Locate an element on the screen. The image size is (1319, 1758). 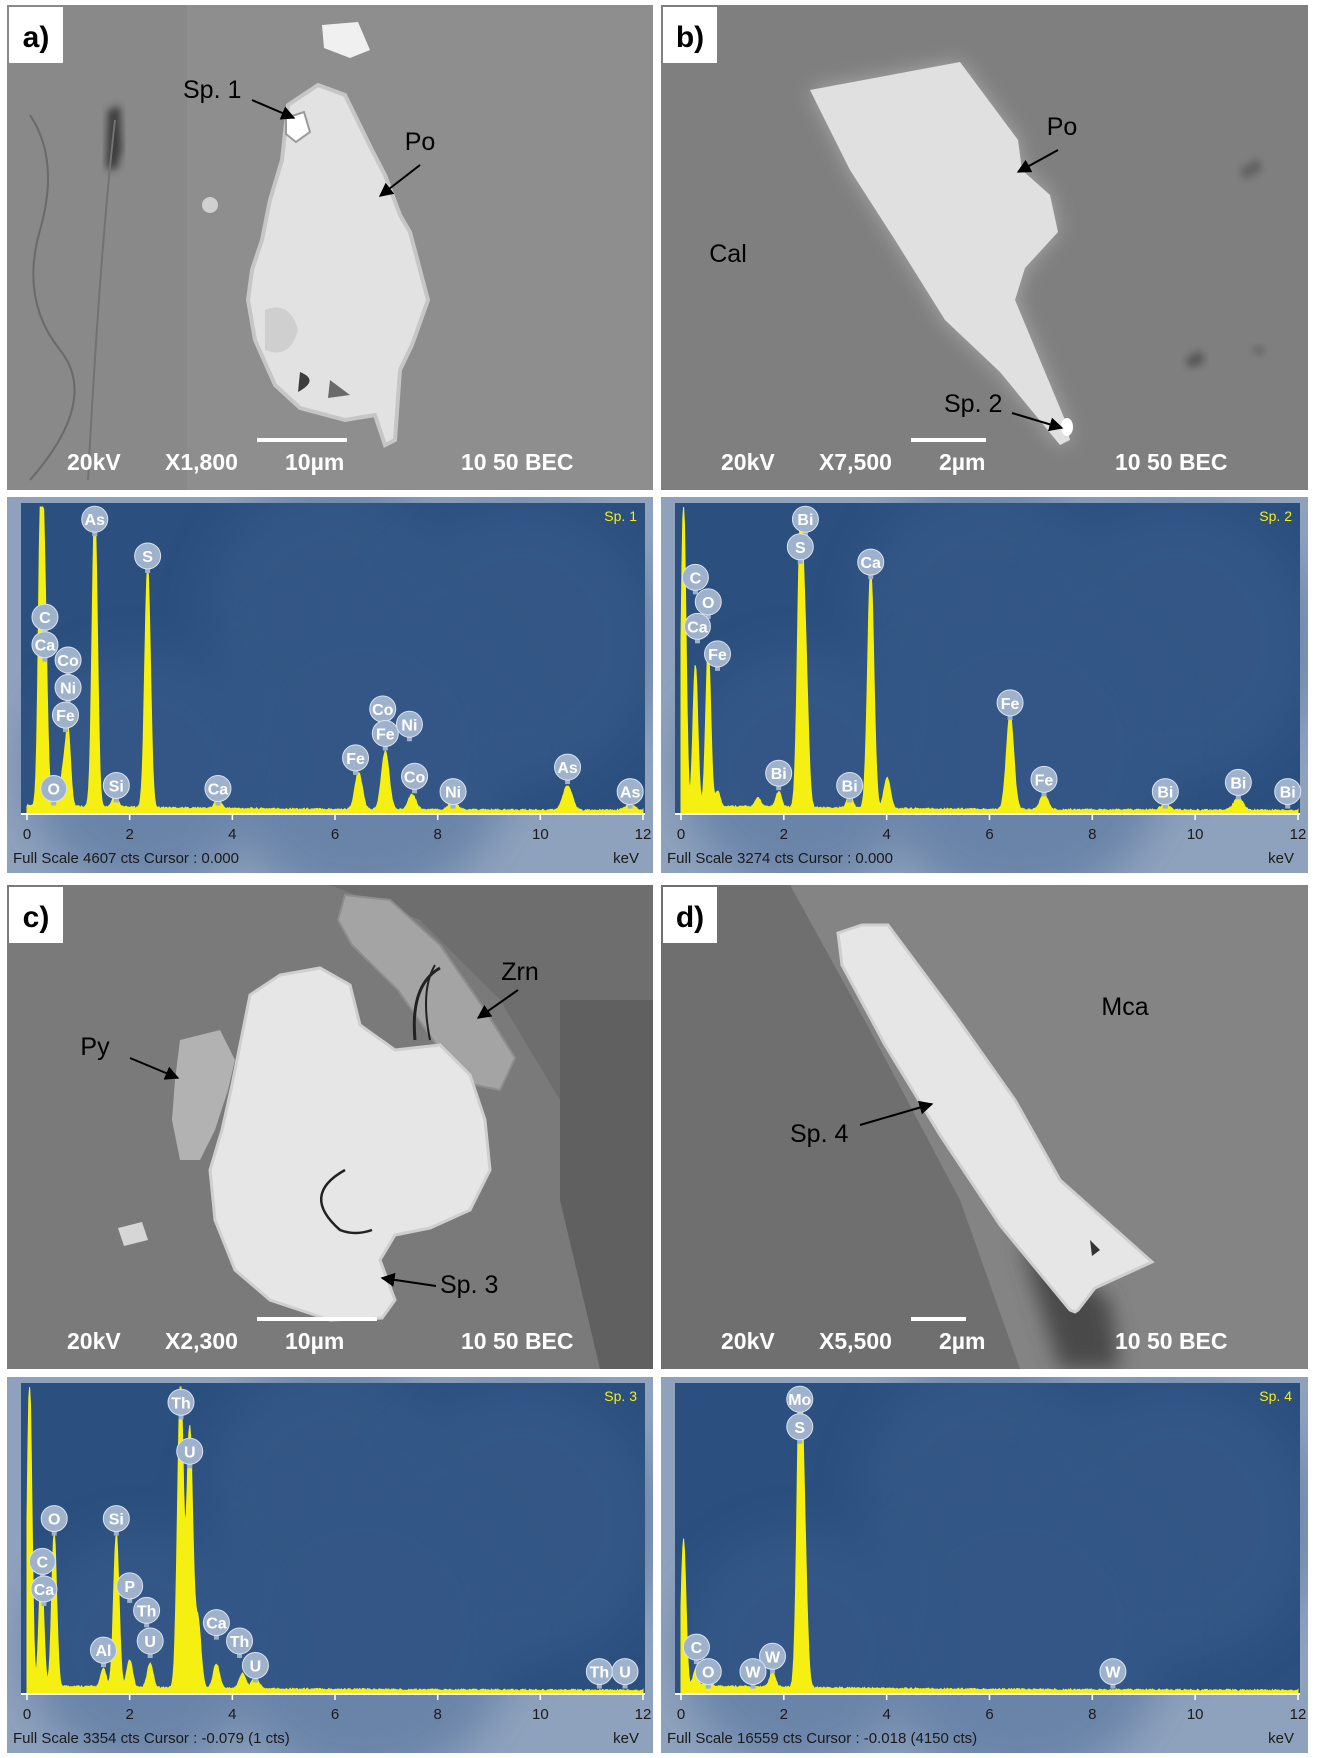
sem-scale-label: 10µm is located at coordinates (314, 462).